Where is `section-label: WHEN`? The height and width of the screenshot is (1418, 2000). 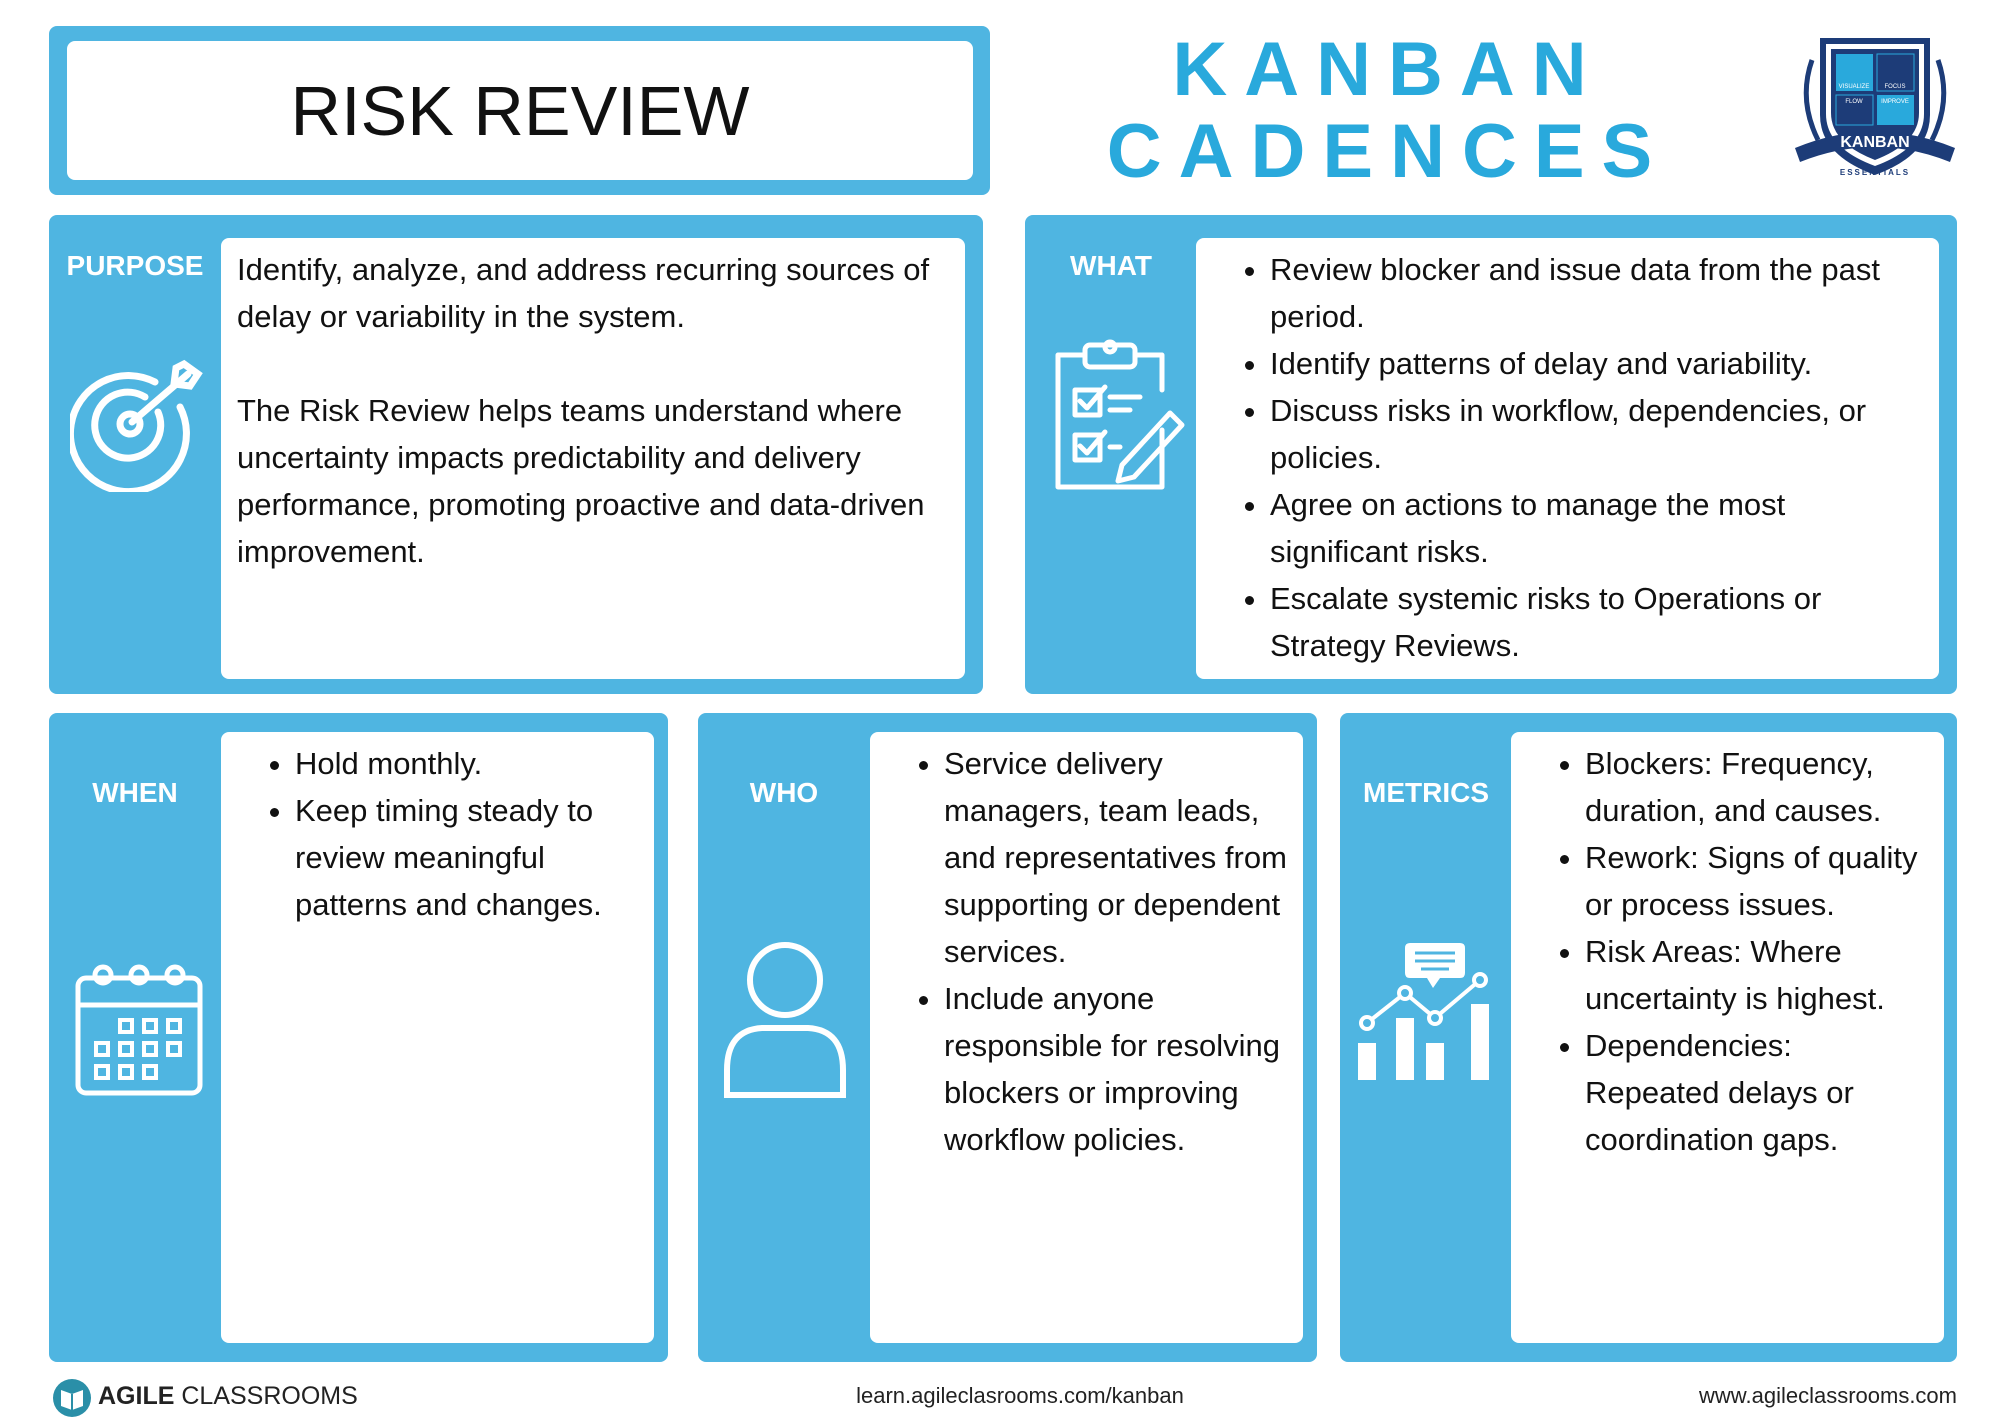
section-label: WHEN is located at coordinates (135, 792).